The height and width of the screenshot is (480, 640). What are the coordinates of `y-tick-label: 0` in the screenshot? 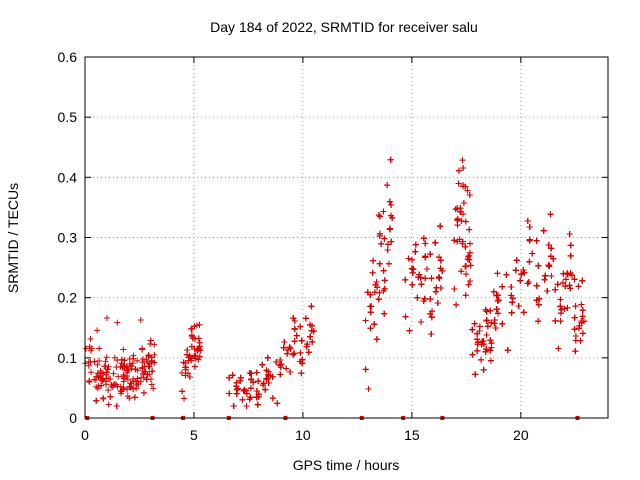 It's located at (73, 418).